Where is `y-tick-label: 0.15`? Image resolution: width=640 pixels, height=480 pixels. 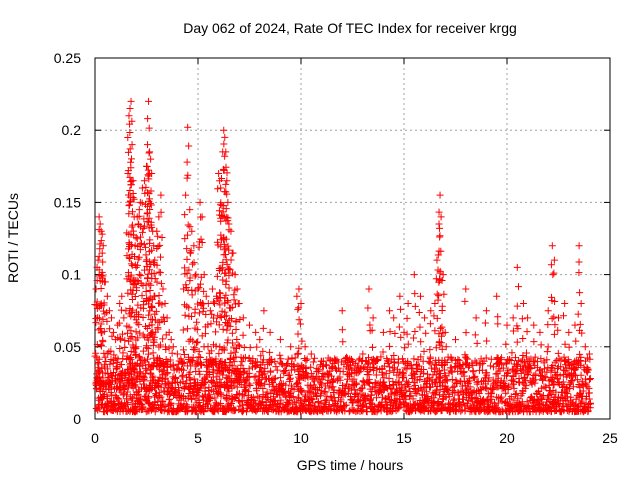 y-tick-label: 0.15 is located at coordinates (67, 202).